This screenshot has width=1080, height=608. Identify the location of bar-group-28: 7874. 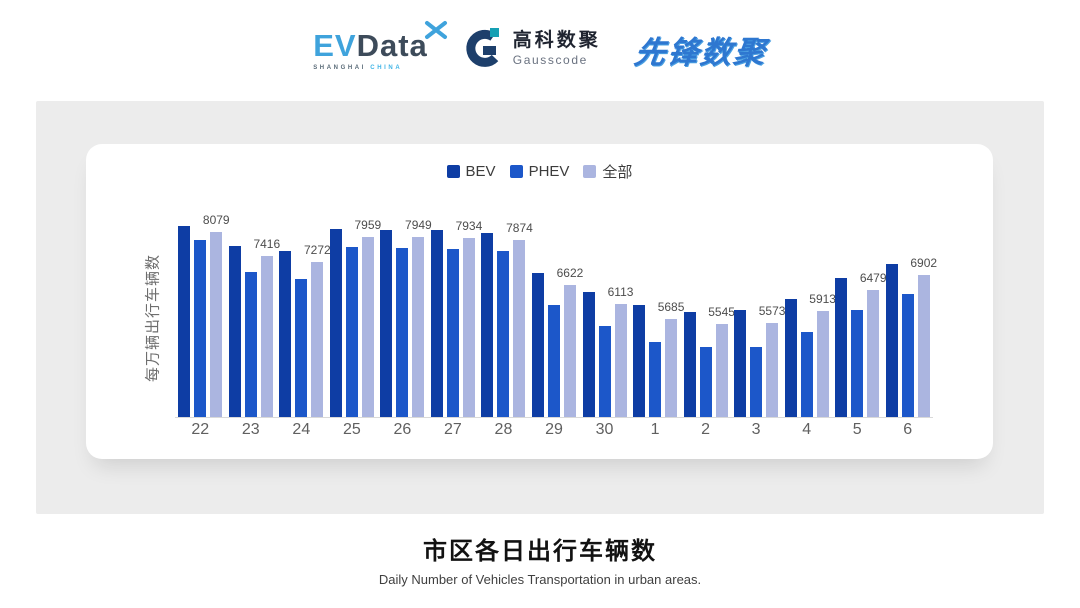
(505, 317).